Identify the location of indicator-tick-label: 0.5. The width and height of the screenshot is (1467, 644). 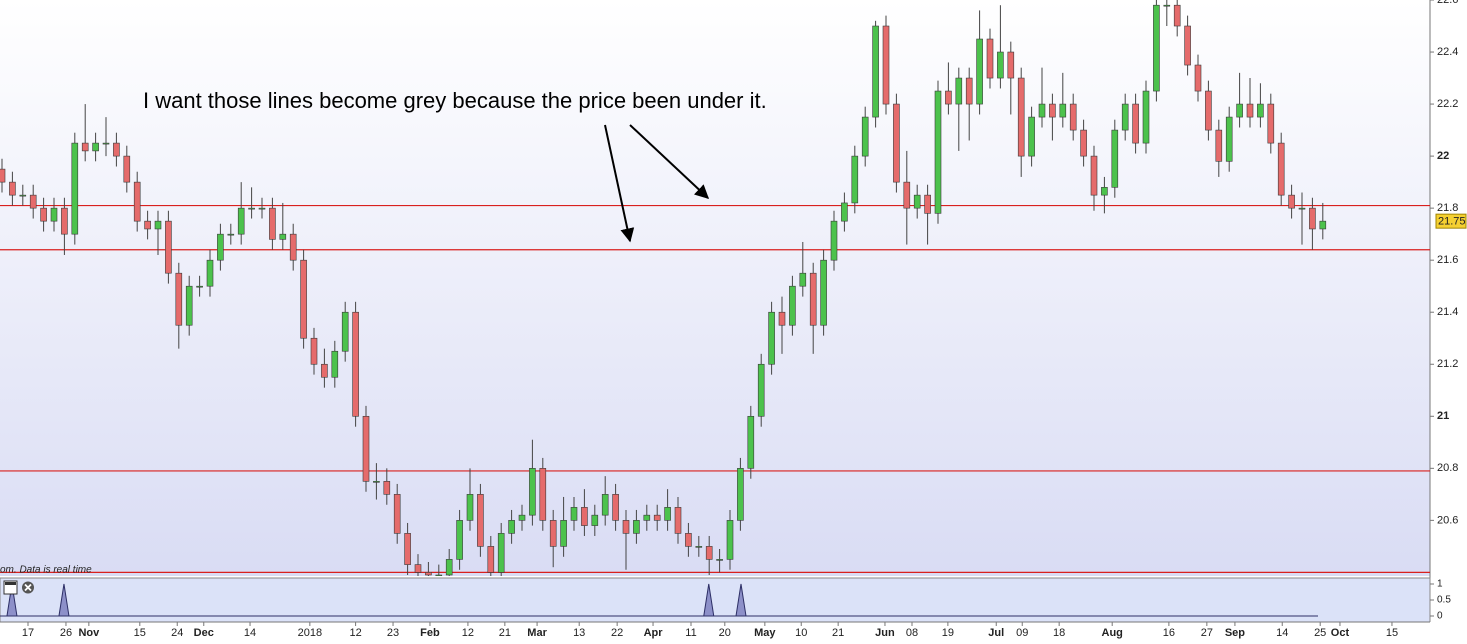
(1444, 600).